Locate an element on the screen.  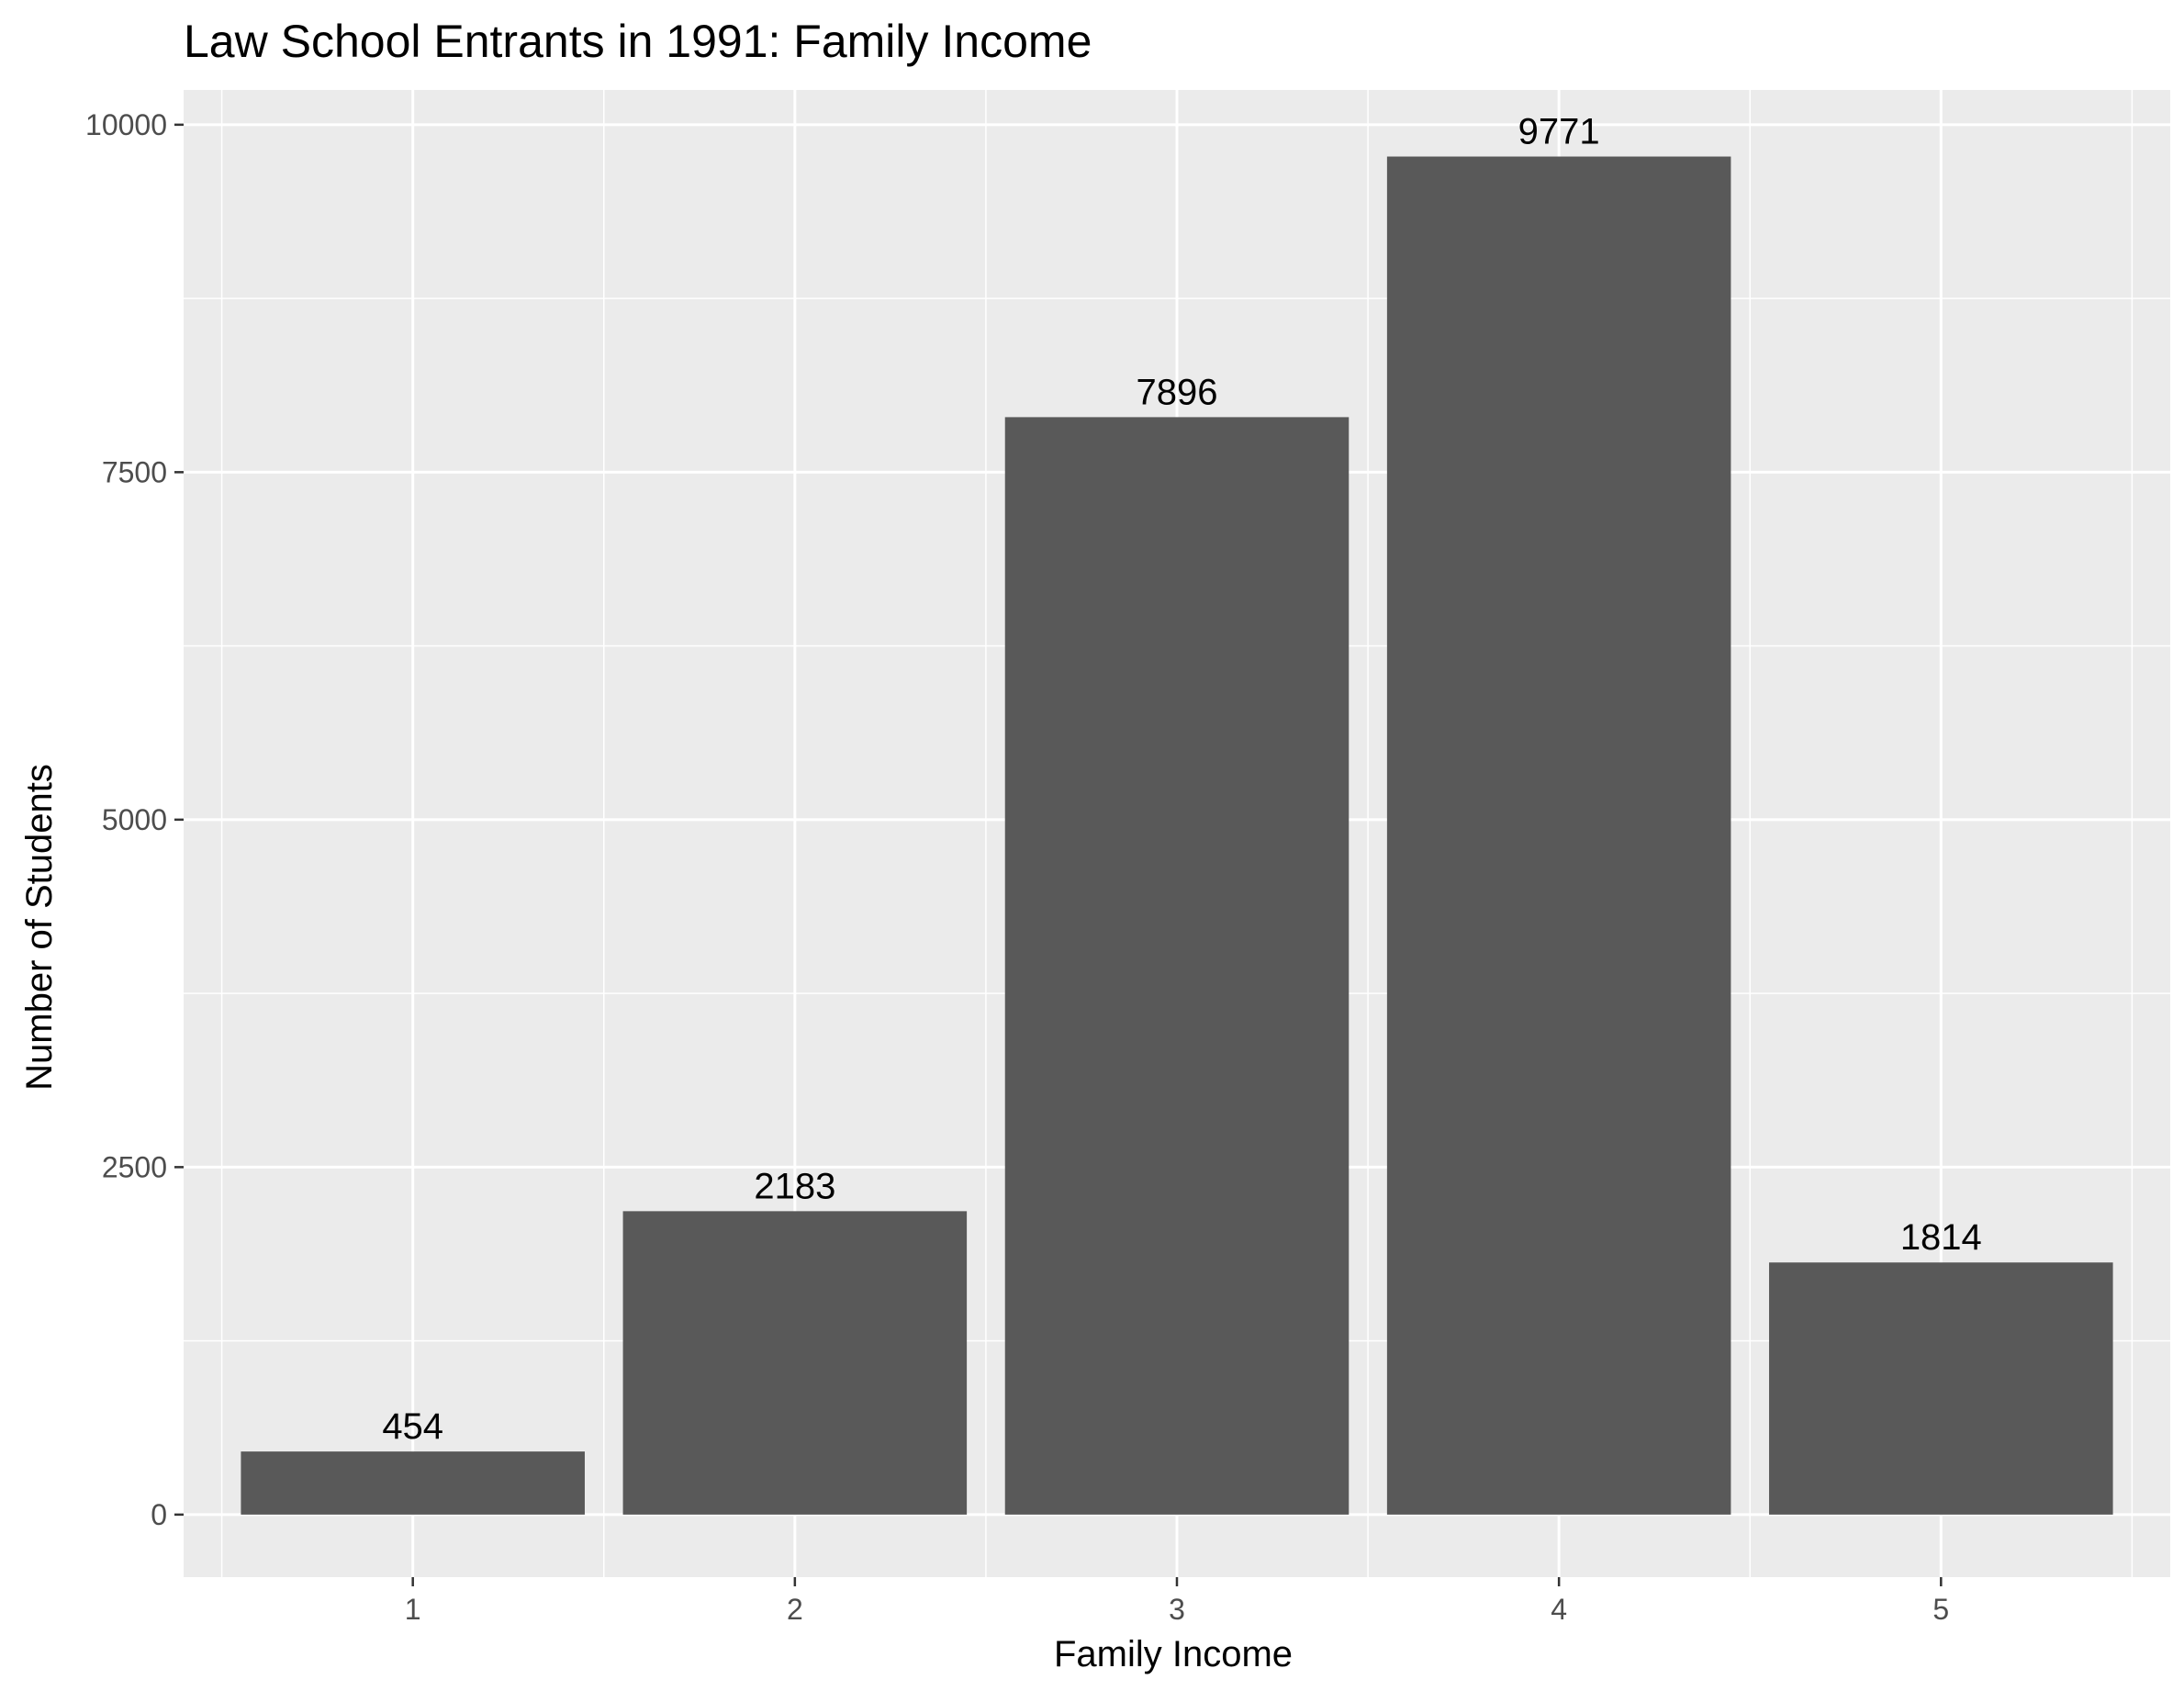
x-tick-label: 4 is located at coordinates (1559, 1610).